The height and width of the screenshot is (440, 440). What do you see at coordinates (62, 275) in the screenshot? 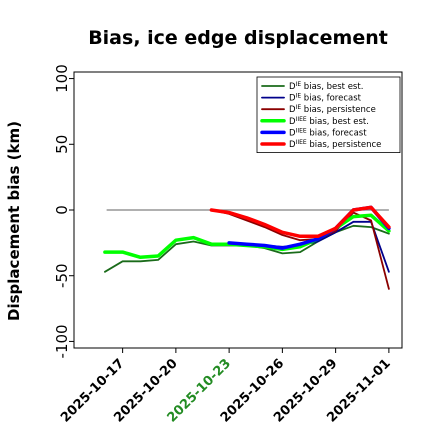
I see `y-tick-label: -50` at bounding box center [62, 275].